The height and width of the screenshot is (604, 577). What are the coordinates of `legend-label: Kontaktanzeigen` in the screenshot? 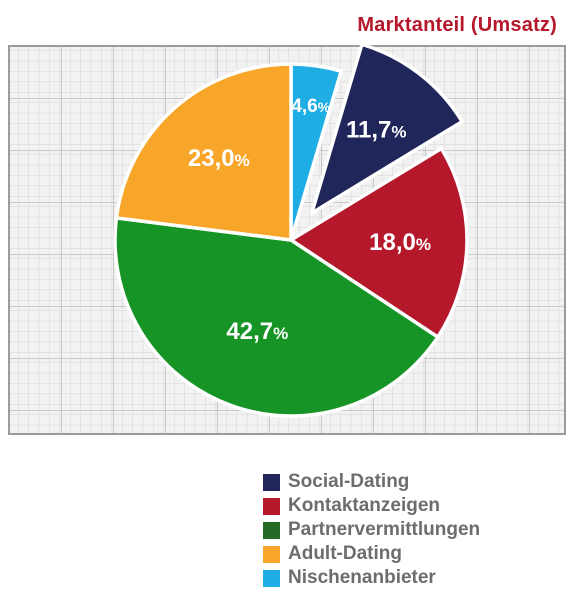 It's located at (364, 505).